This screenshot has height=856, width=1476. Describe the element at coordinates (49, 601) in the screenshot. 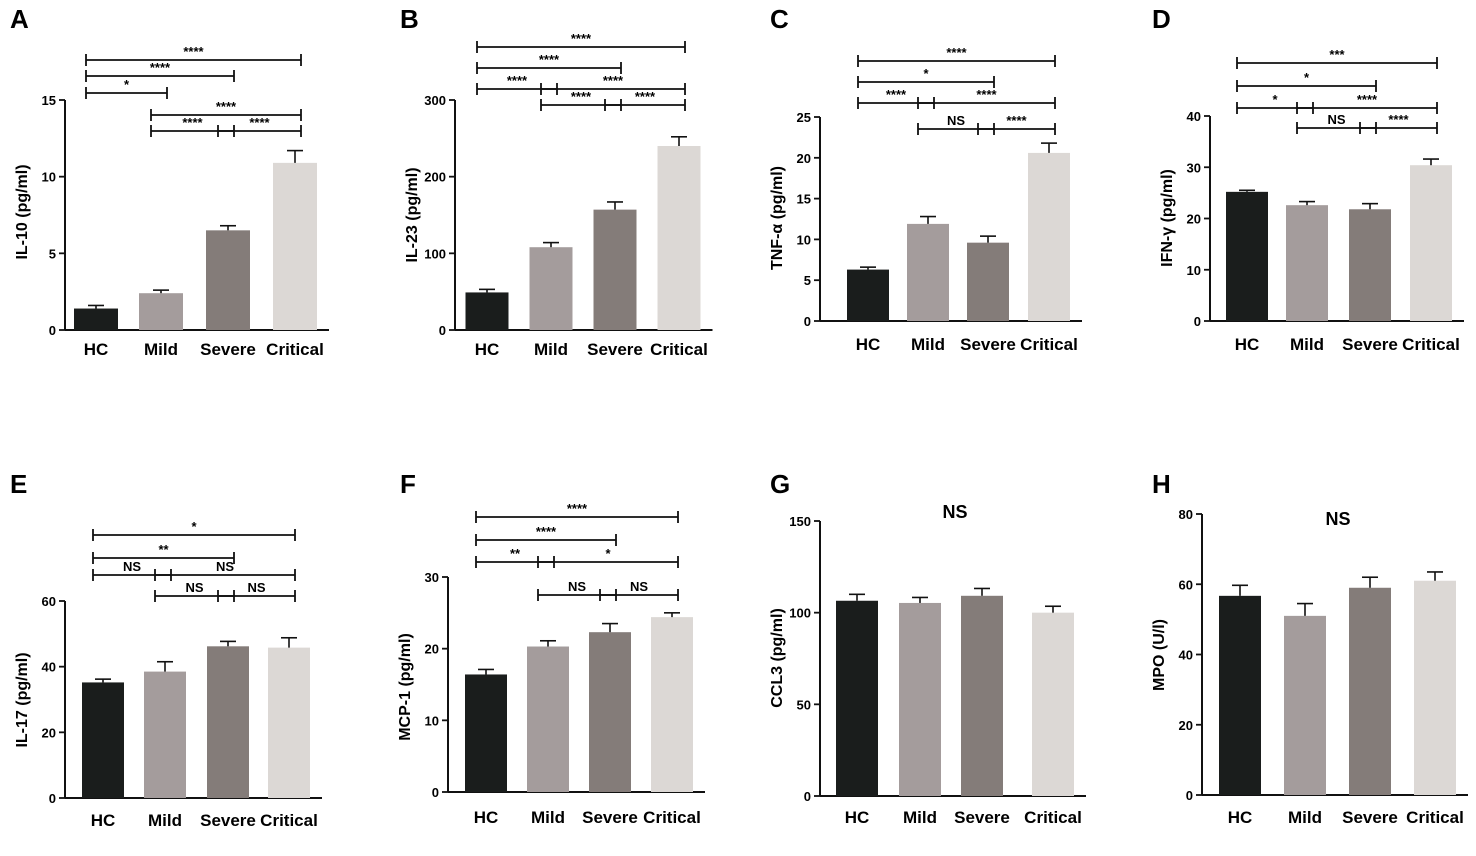

I see `y-tick-label: 60` at that location.